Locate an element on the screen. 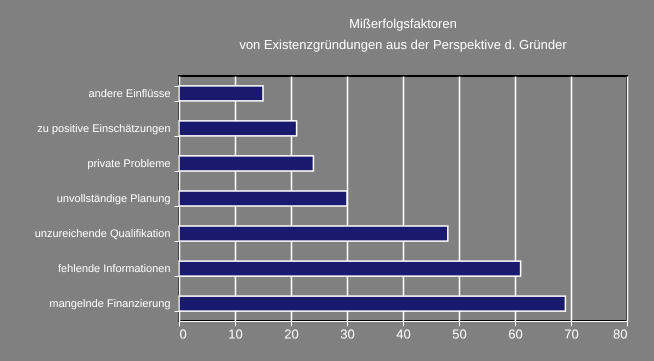 Image resolution: width=654 pixels, height=361 pixels. text: Mißerfolgsfaktoren is located at coordinates (403, 23).